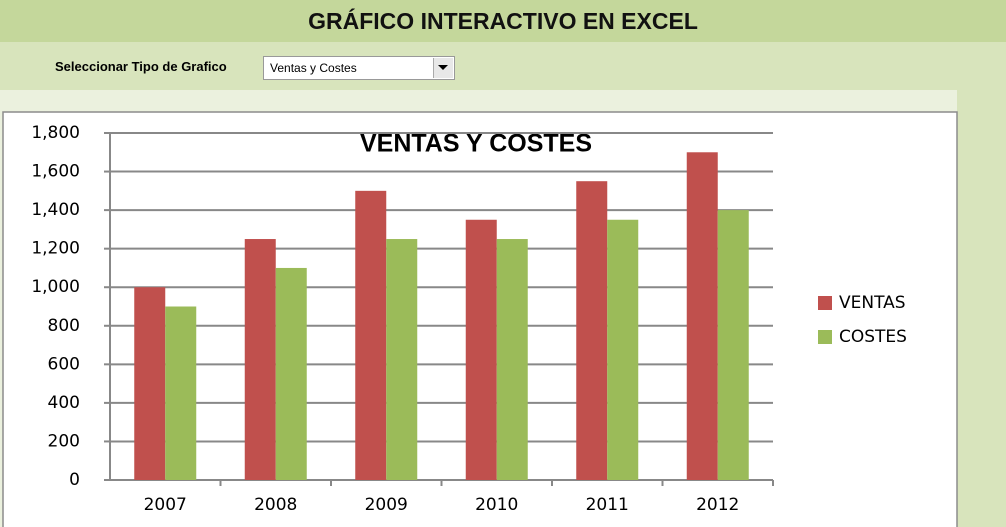 This screenshot has width=1006, height=527. What do you see at coordinates (55, 172) in the screenshot?
I see `y-tick-label: 1,600` at bounding box center [55, 172].